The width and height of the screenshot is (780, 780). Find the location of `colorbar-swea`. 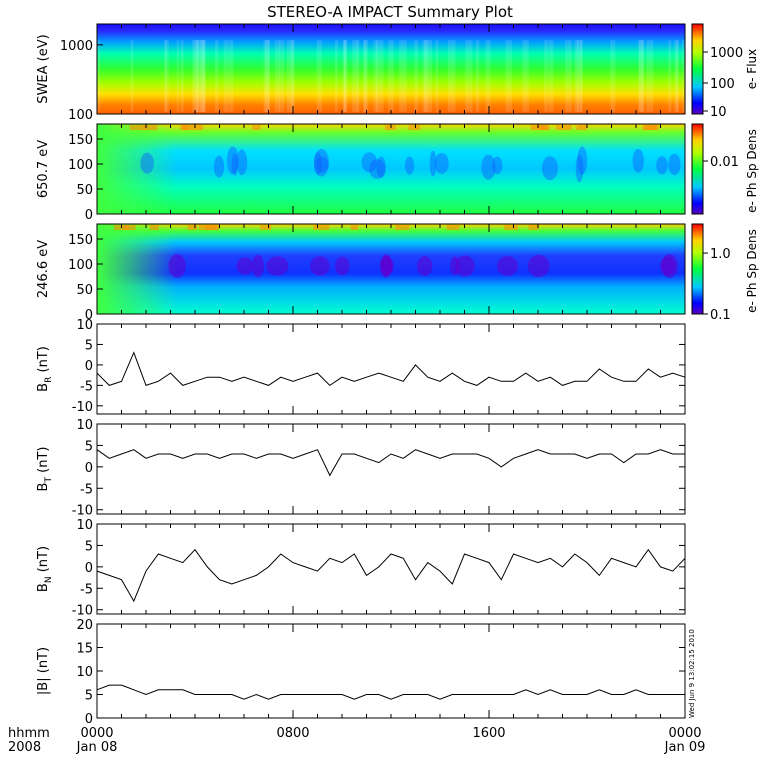

colorbar-swea is located at coordinates (697, 69).